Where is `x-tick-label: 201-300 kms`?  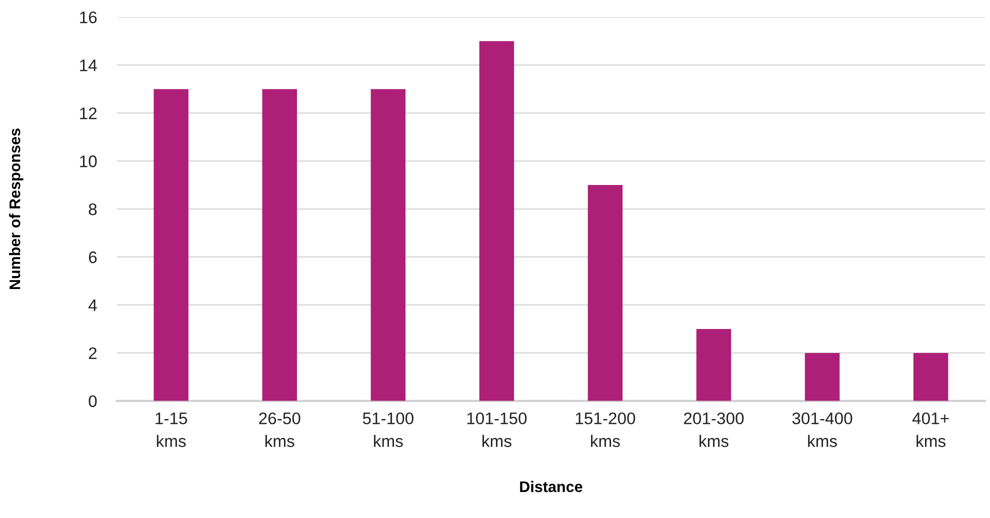
x-tick-label: 201-300 kms is located at coordinates (714, 430).